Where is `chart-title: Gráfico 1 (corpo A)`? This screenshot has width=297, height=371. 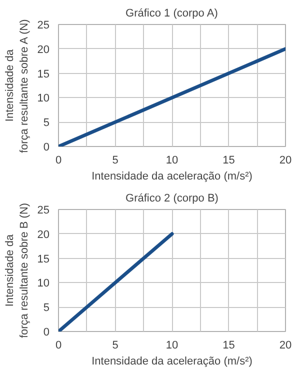 chart-title: Gráfico 1 (corpo A) is located at coordinates (172, 14).